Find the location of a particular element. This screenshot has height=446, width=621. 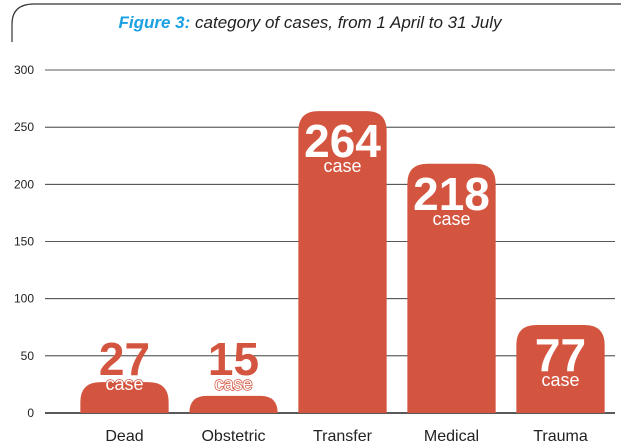

x-tick-label: Dead is located at coordinates (124, 436).